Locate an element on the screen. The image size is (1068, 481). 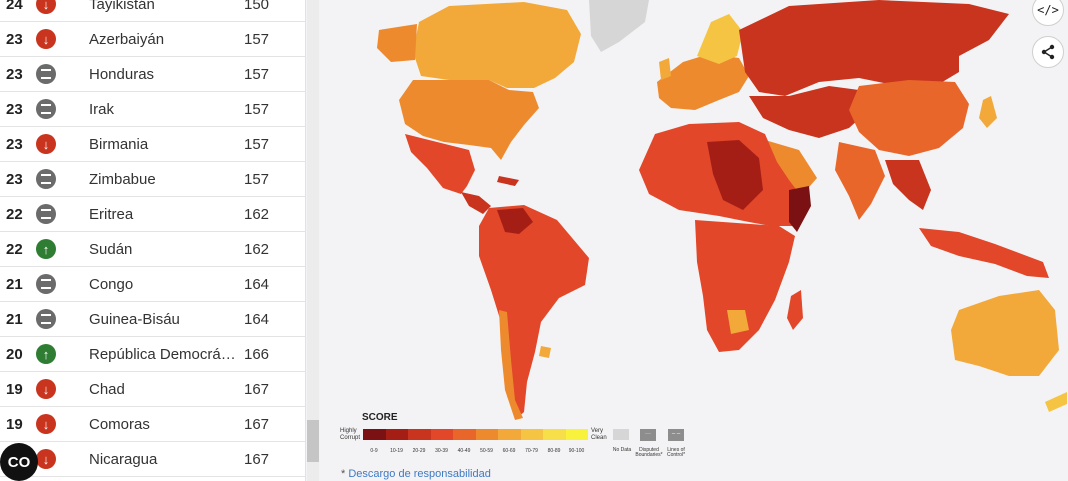
table-row: 22 Eritrea 162 is located at coordinates (152, 214).